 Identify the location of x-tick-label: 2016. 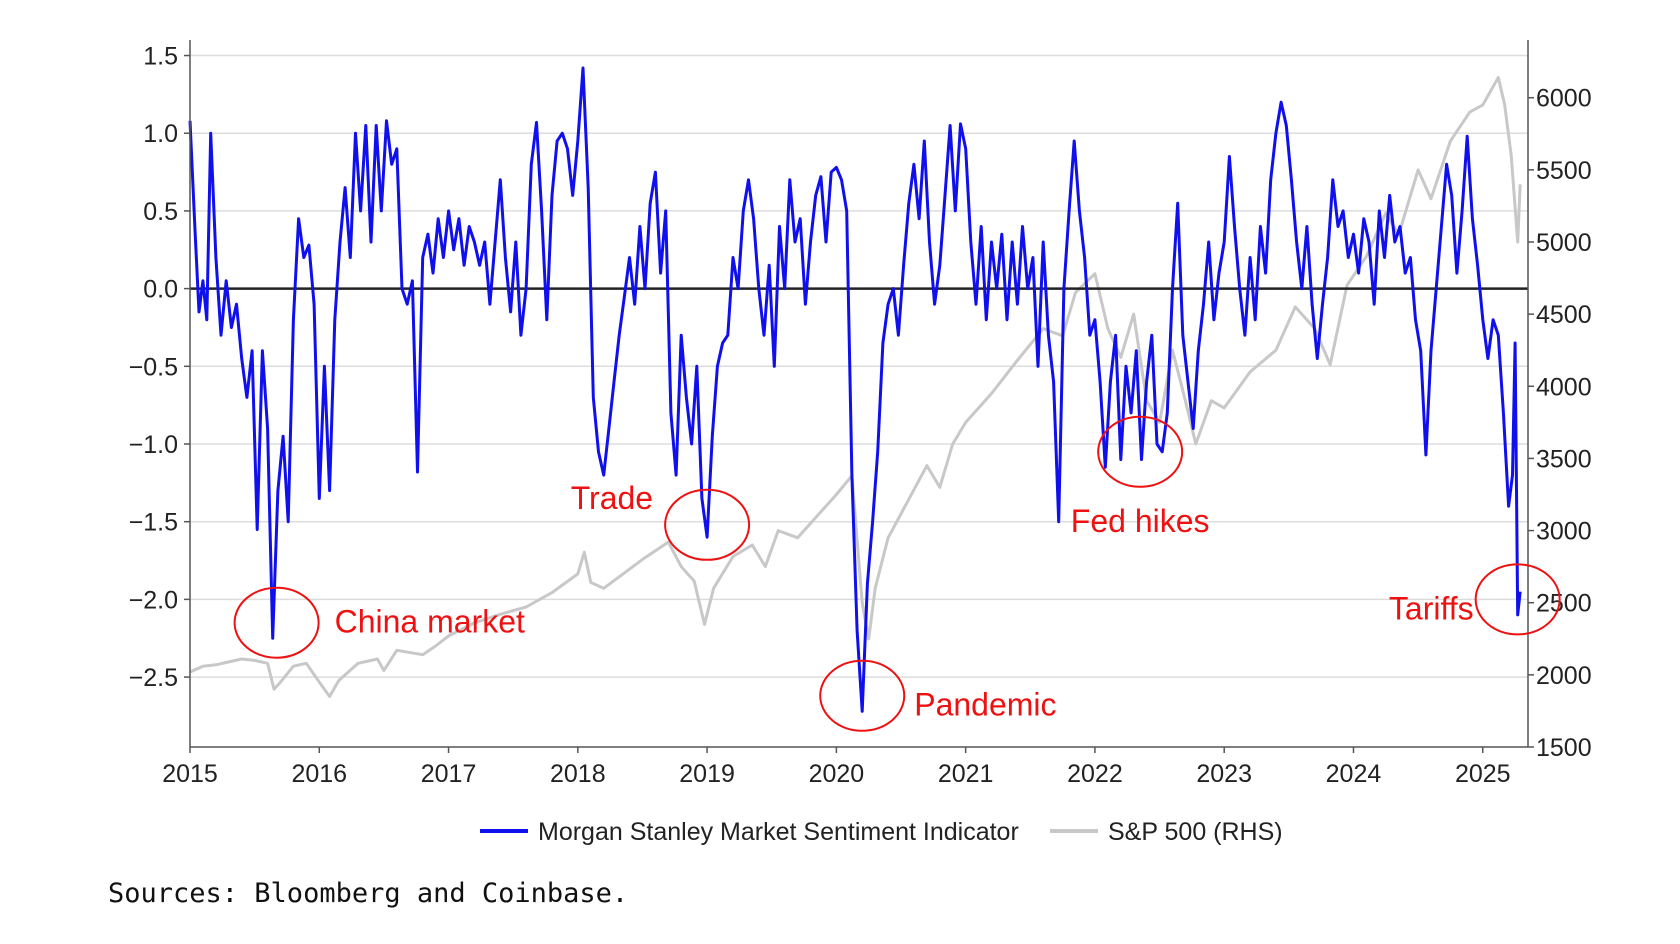
(319, 774).